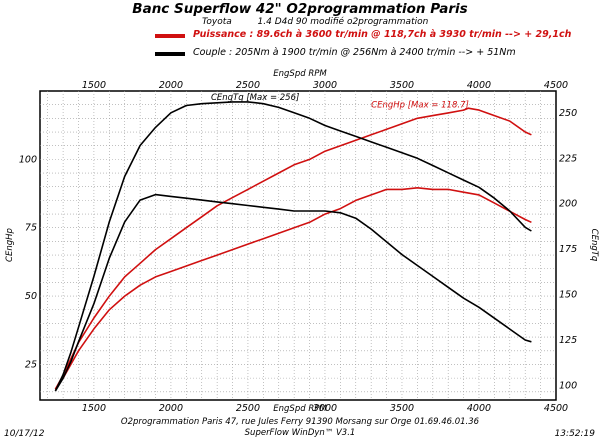  What do you see at coordinates (568, 204) in the screenshot?
I see `y-right-tick-label: 200` at bounding box center [568, 204].